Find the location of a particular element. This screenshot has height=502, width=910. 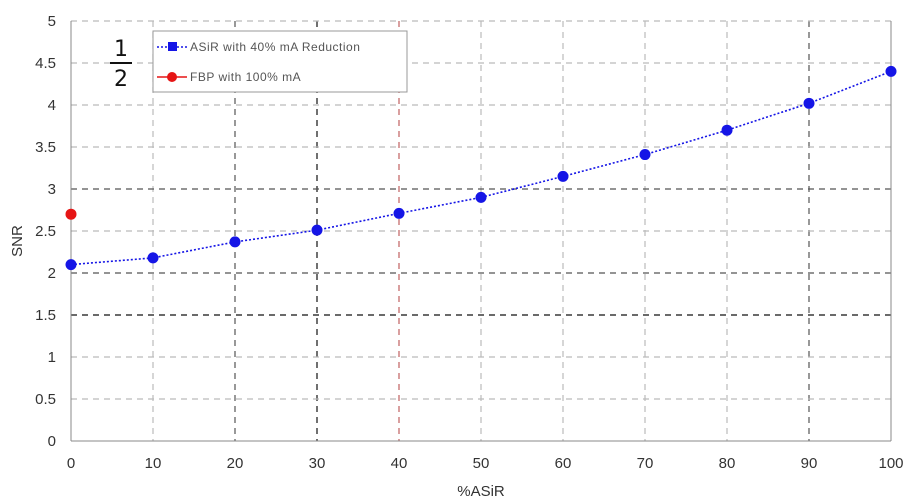

x-tick-label: 70 is located at coordinates (645, 463).